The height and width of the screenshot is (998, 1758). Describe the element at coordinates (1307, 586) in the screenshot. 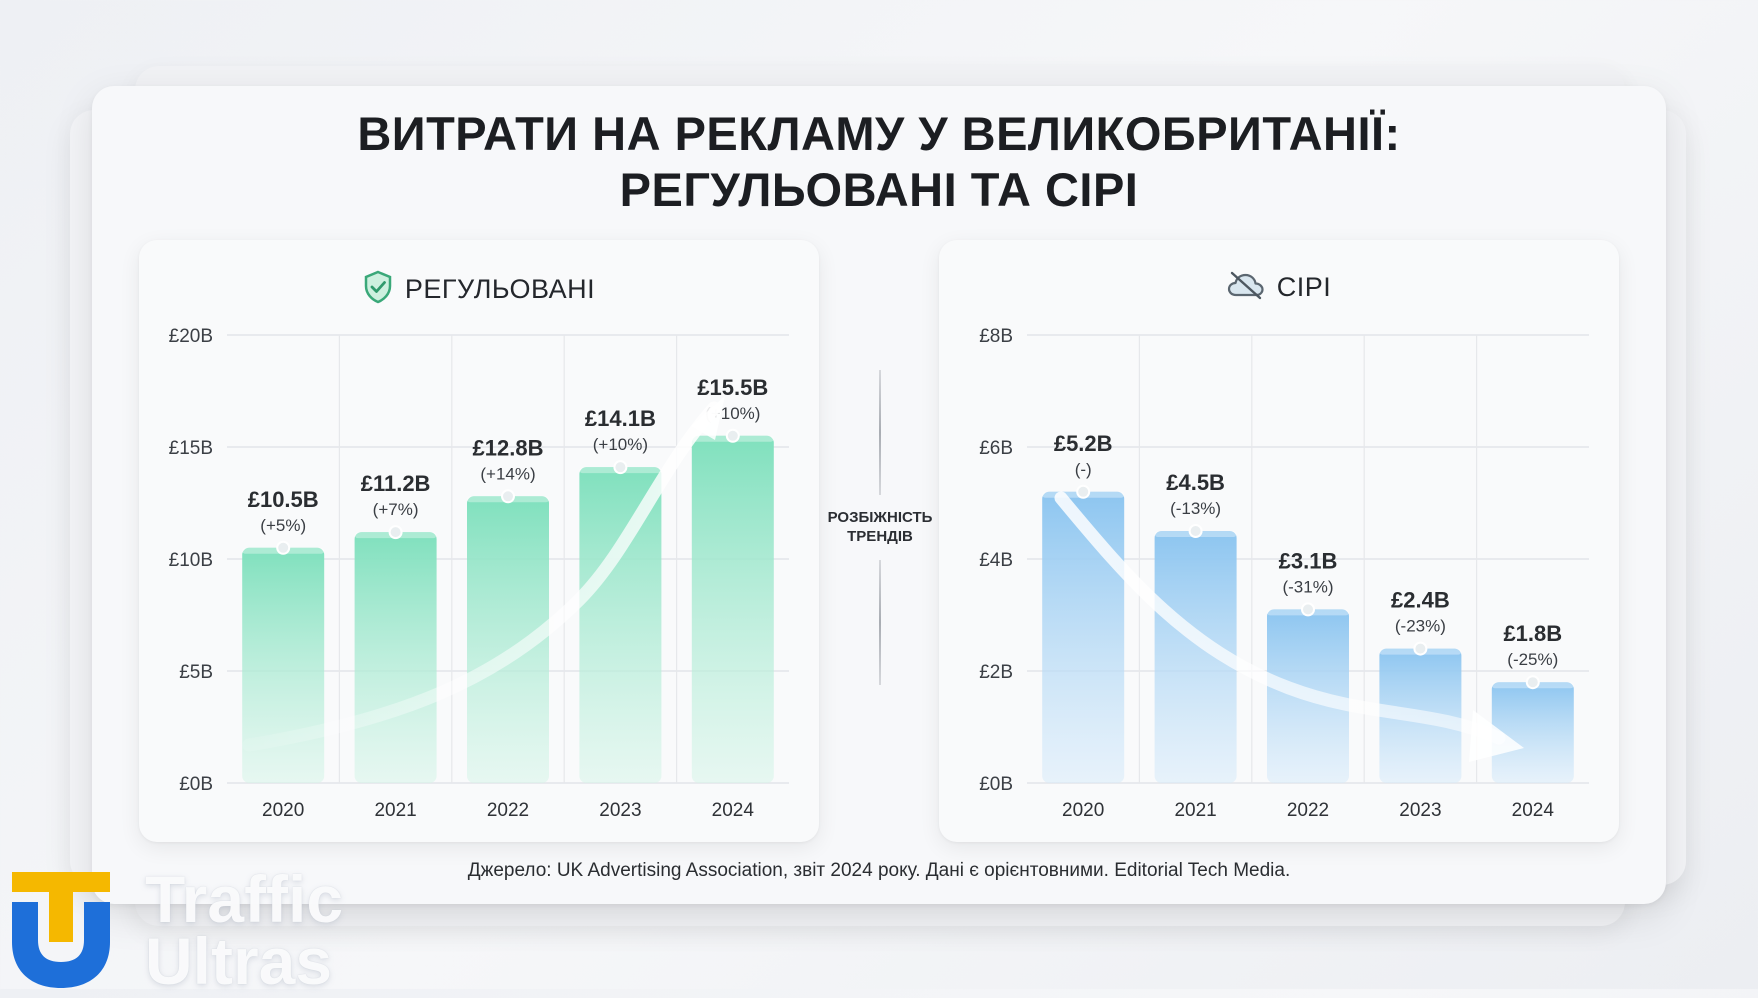

I see `change-label: (-31%)` at that location.